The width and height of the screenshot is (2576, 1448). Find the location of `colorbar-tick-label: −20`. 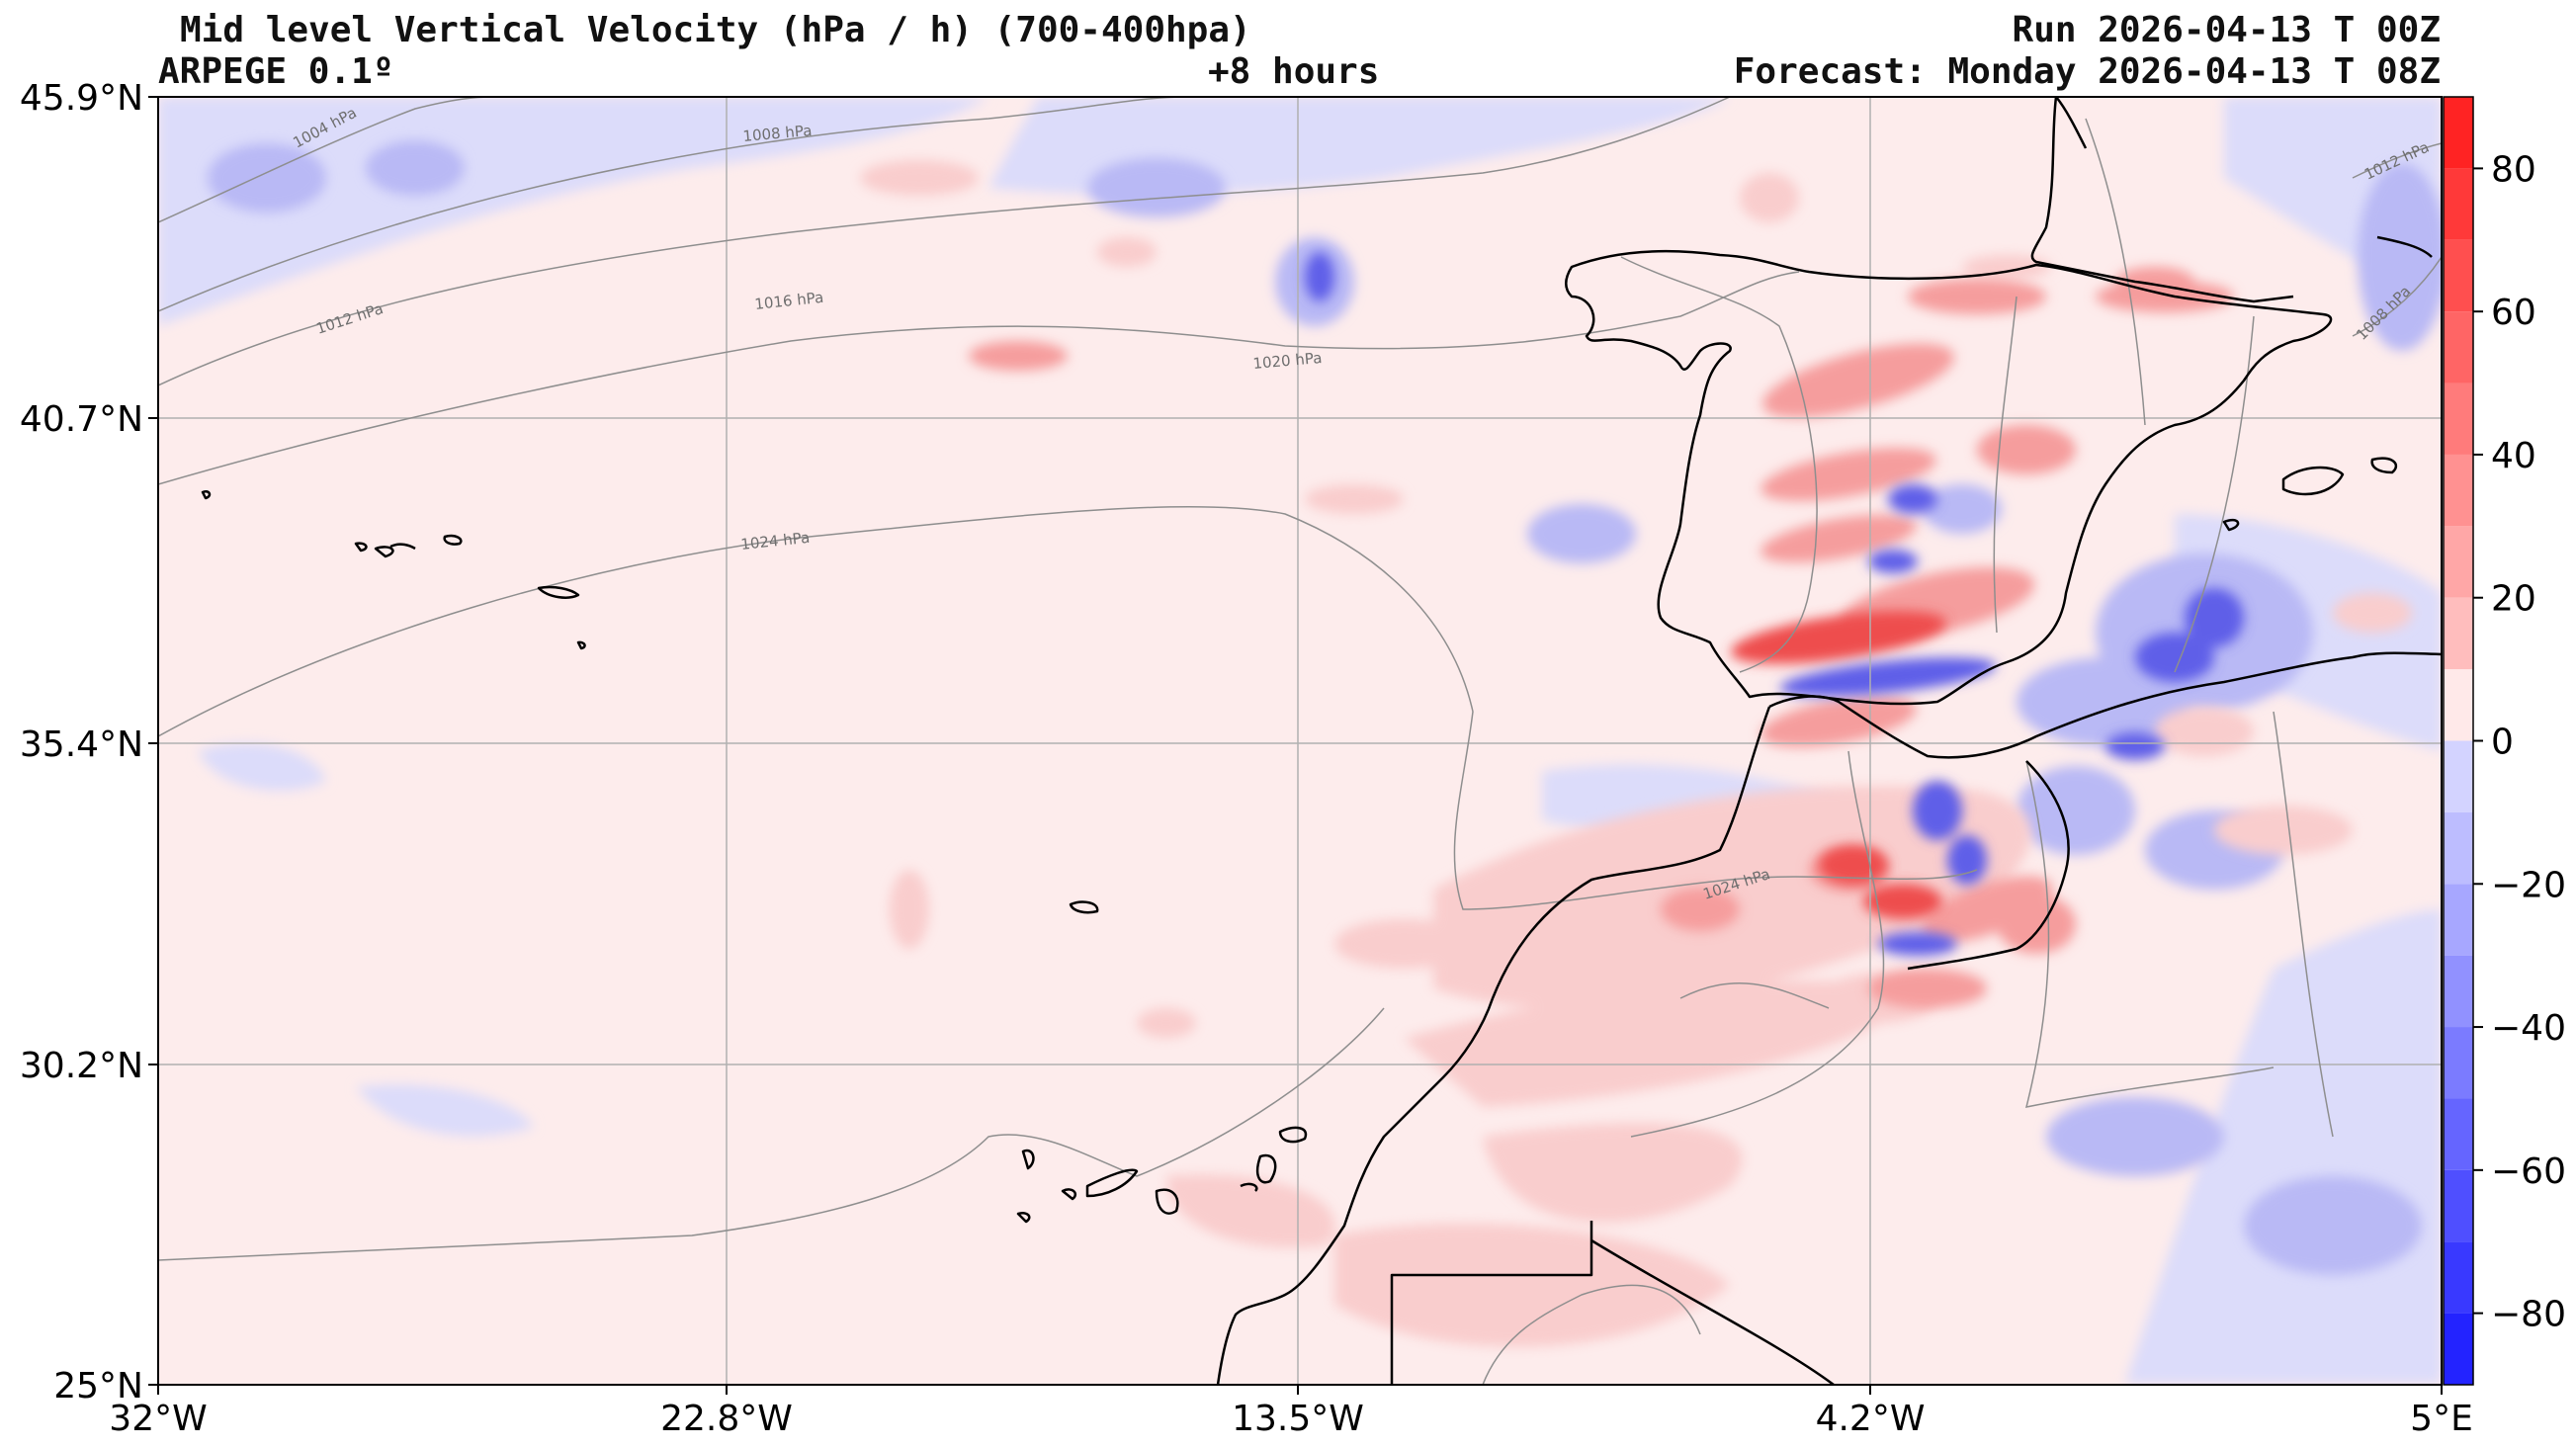

colorbar-tick-label: −20 is located at coordinates (2528, 885).